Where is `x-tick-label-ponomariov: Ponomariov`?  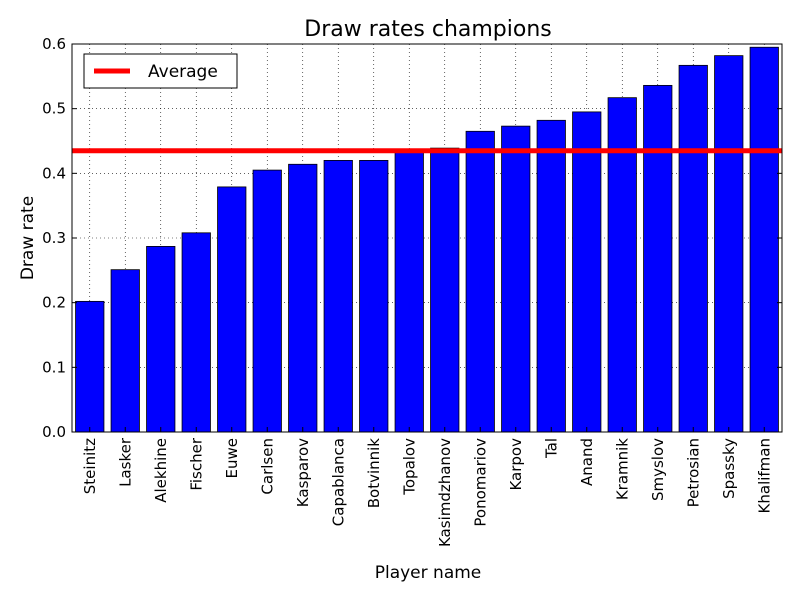 x-tick-label-ponomariov: Ponomariov is located at coordinates (480, 482).